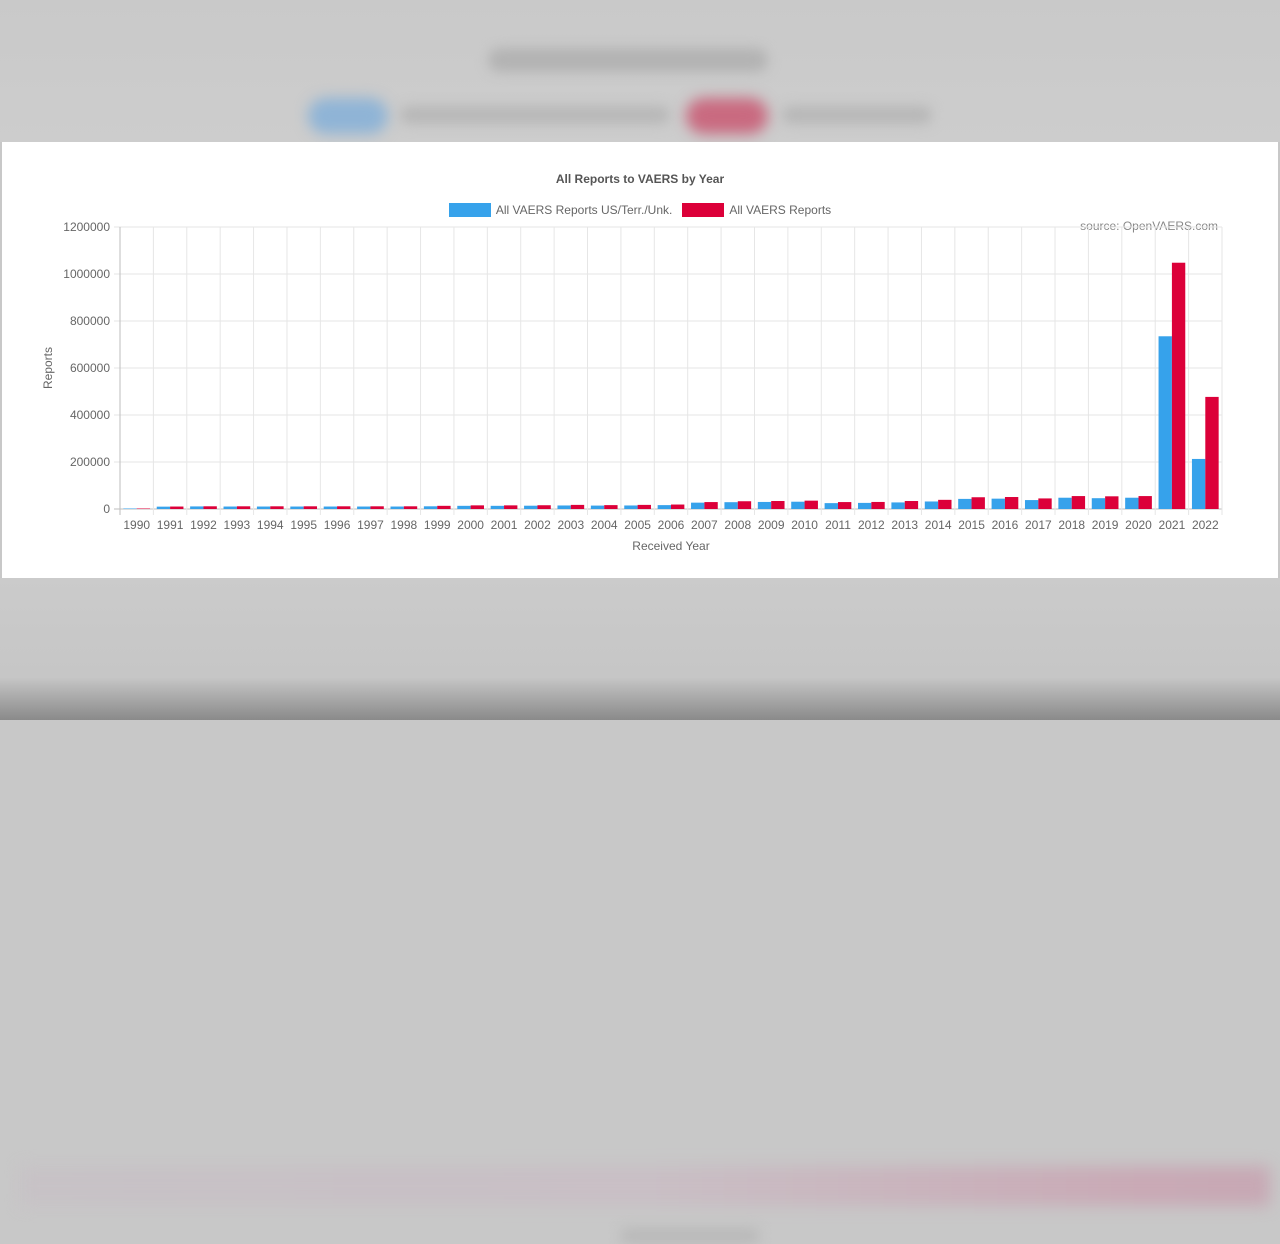 Image resolution: width=1280 pixels, height=1244 pixels. What do you see at coordinates (477, 507) in the screenshot?
I see `bar-all-2000` at bounding box center [477, 507].